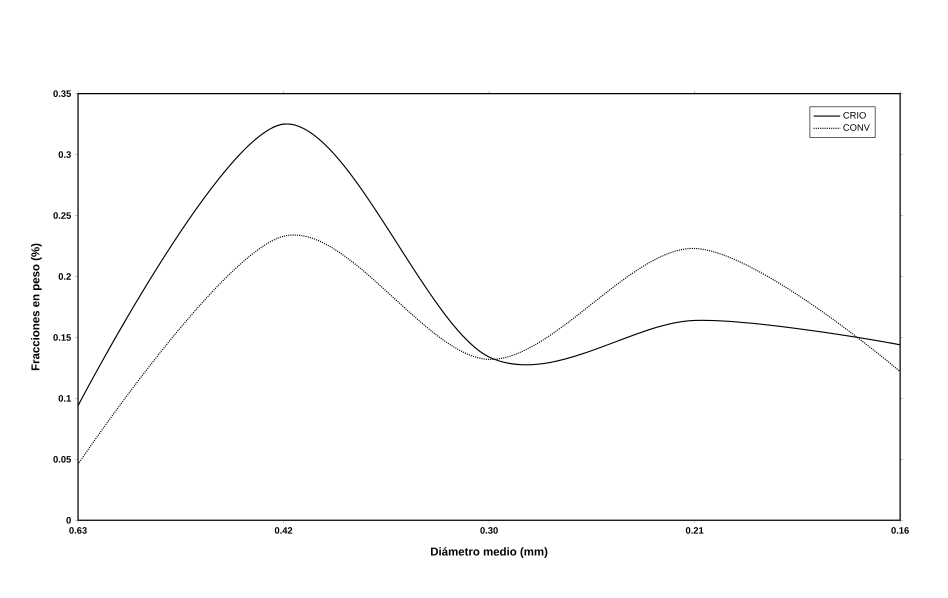  Describe the element at coordinates (62, 215) in the screenshot. I see `y-tick-label: 0.25` at that location.